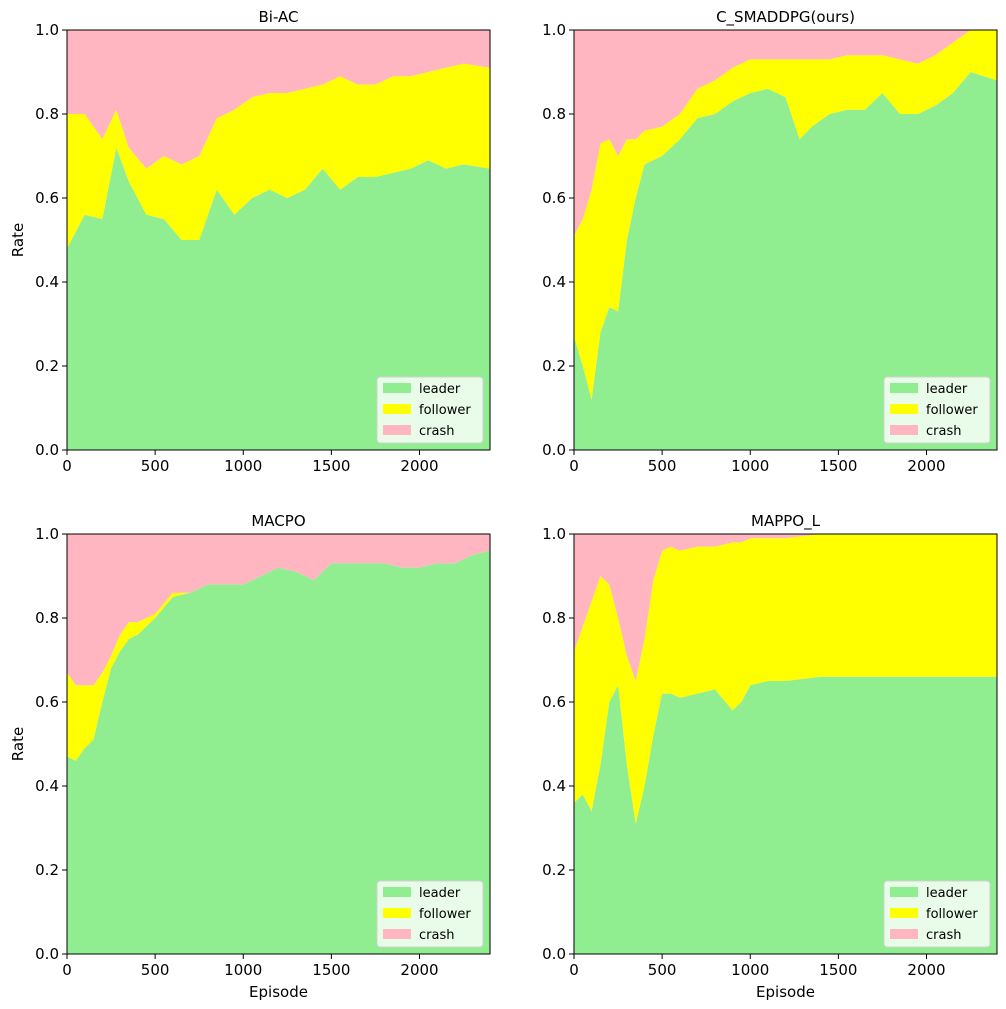  I want to click on subplot-title: MAPPO_L, so click(786, 521).